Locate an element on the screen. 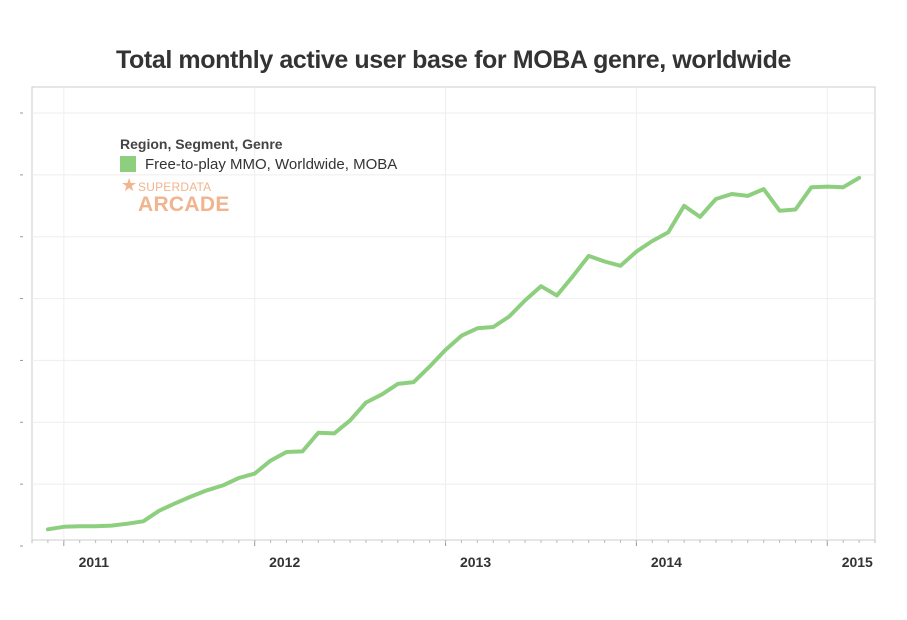 The image size is (907, 620). x-tick-label: 2011 is located at coordinates (94, 562).